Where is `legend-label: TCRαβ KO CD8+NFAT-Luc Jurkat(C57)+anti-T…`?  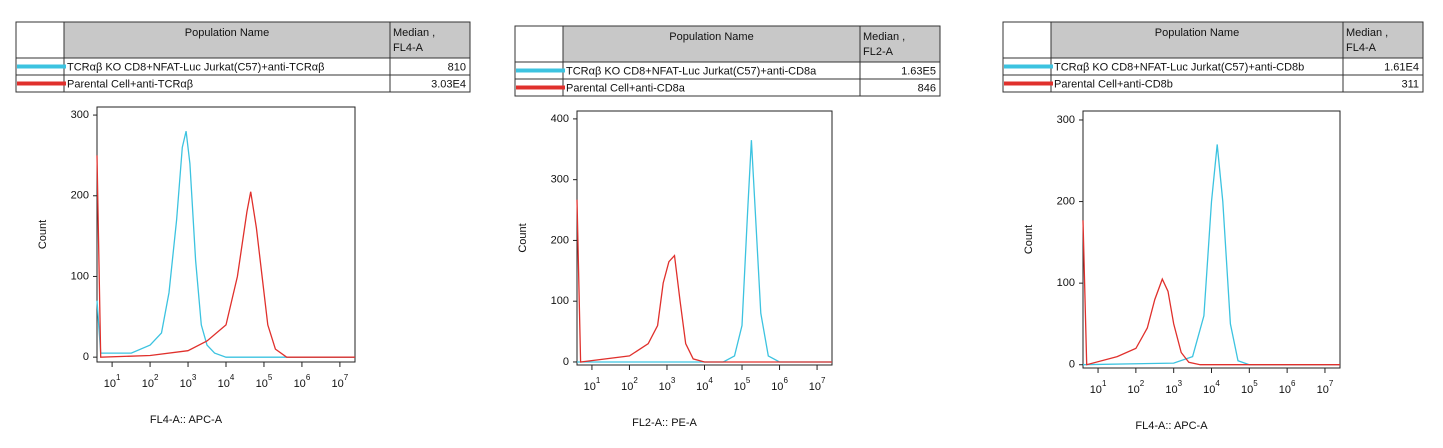
legend-label: TCRαβ KO CD8+NFAT-Luc Jurkat(C57)+anti-T… is located at coordinates (195, 67).